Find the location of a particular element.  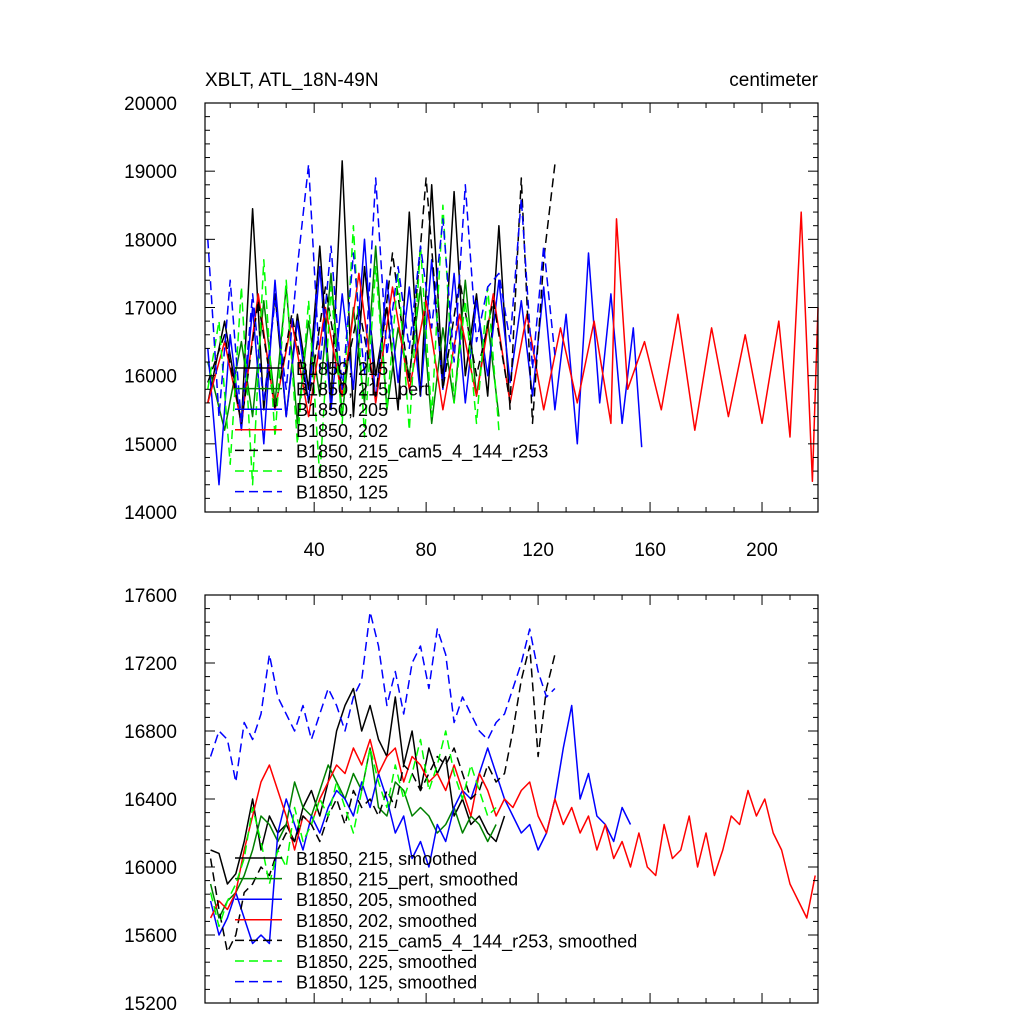

y-tick-label: 17600 is located at coordinates (150, 596).